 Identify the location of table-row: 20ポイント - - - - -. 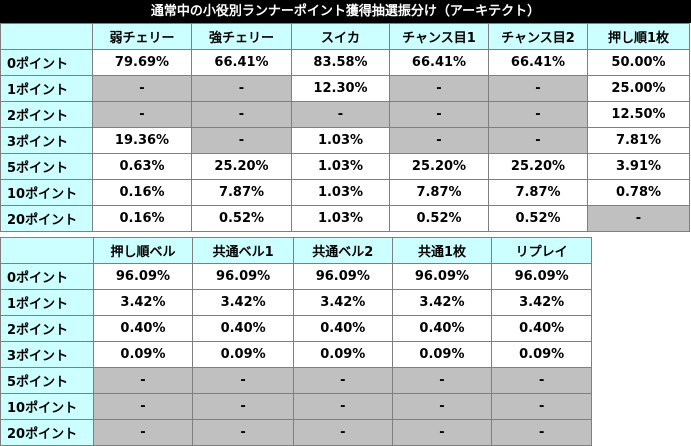
(296, 432).